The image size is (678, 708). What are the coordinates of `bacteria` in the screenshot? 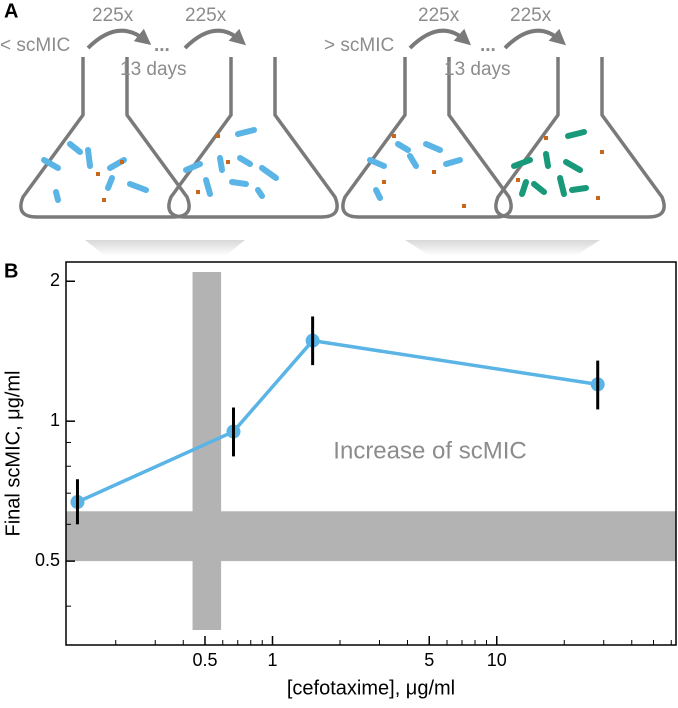 It's located at (322, 167).